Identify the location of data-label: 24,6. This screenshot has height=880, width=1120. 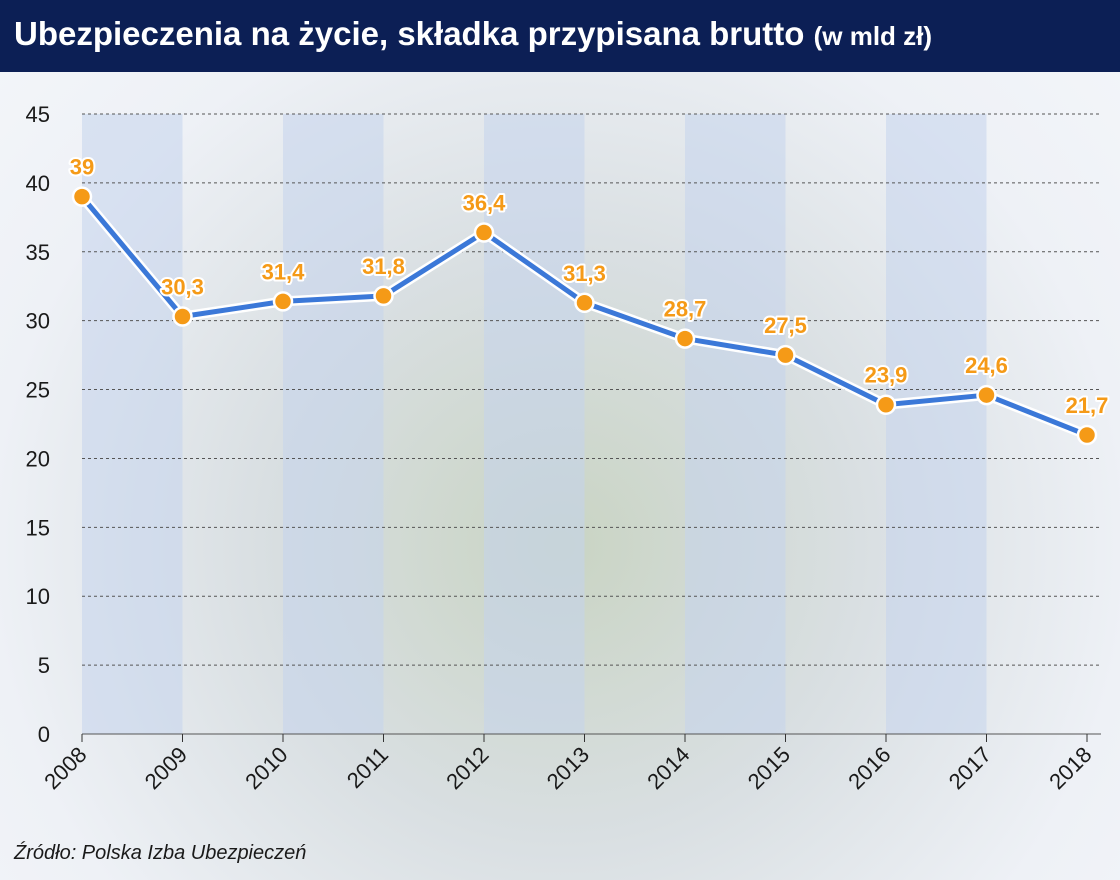
(986, 365).